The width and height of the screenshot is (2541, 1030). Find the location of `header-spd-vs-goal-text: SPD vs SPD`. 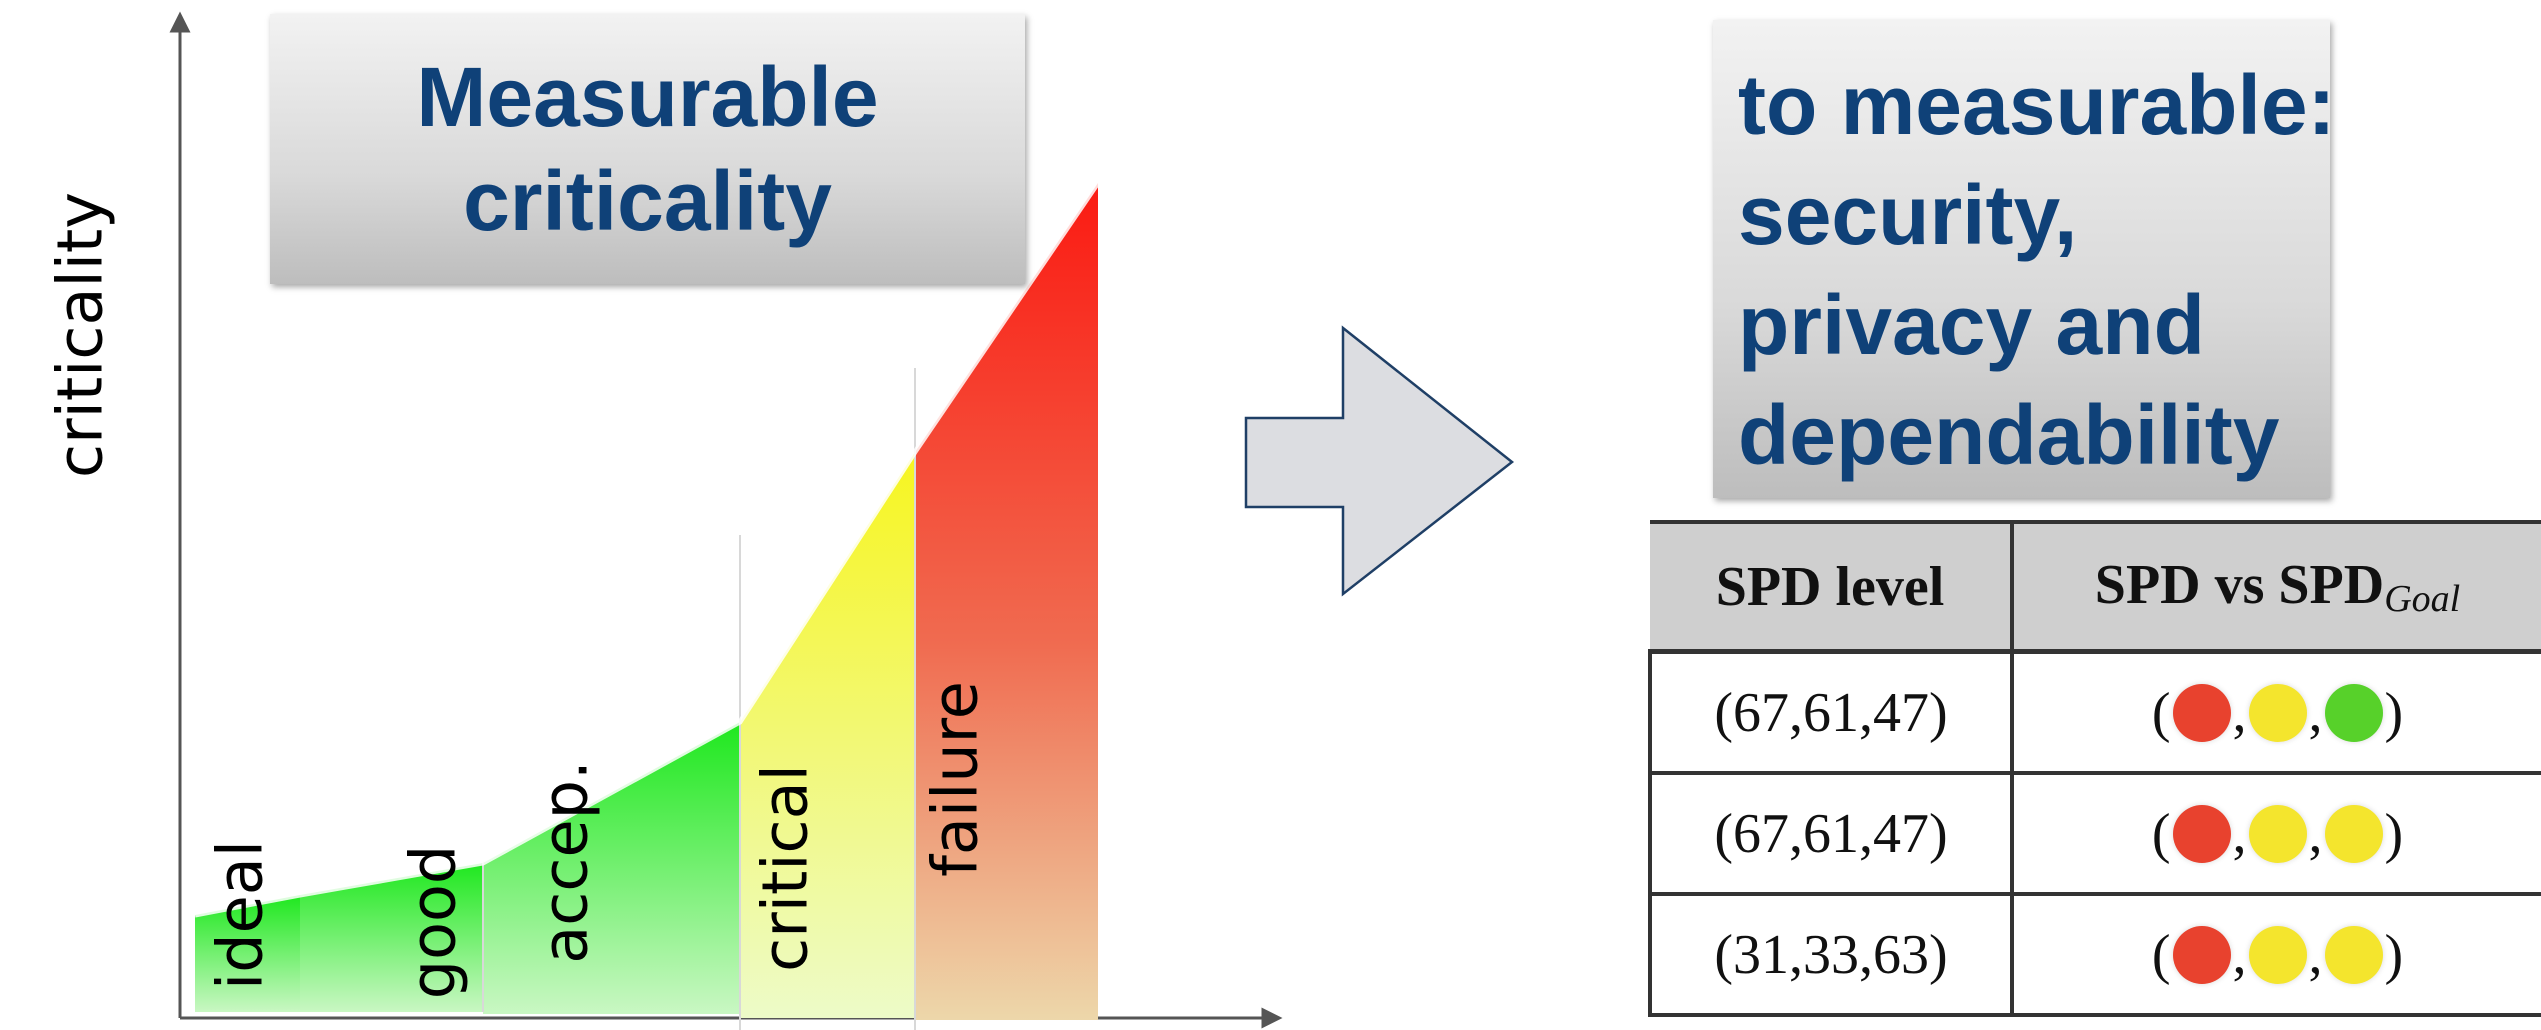

header-spd-vs-goal-text: SPD vs SPD is located at coordinates (2239, 584).